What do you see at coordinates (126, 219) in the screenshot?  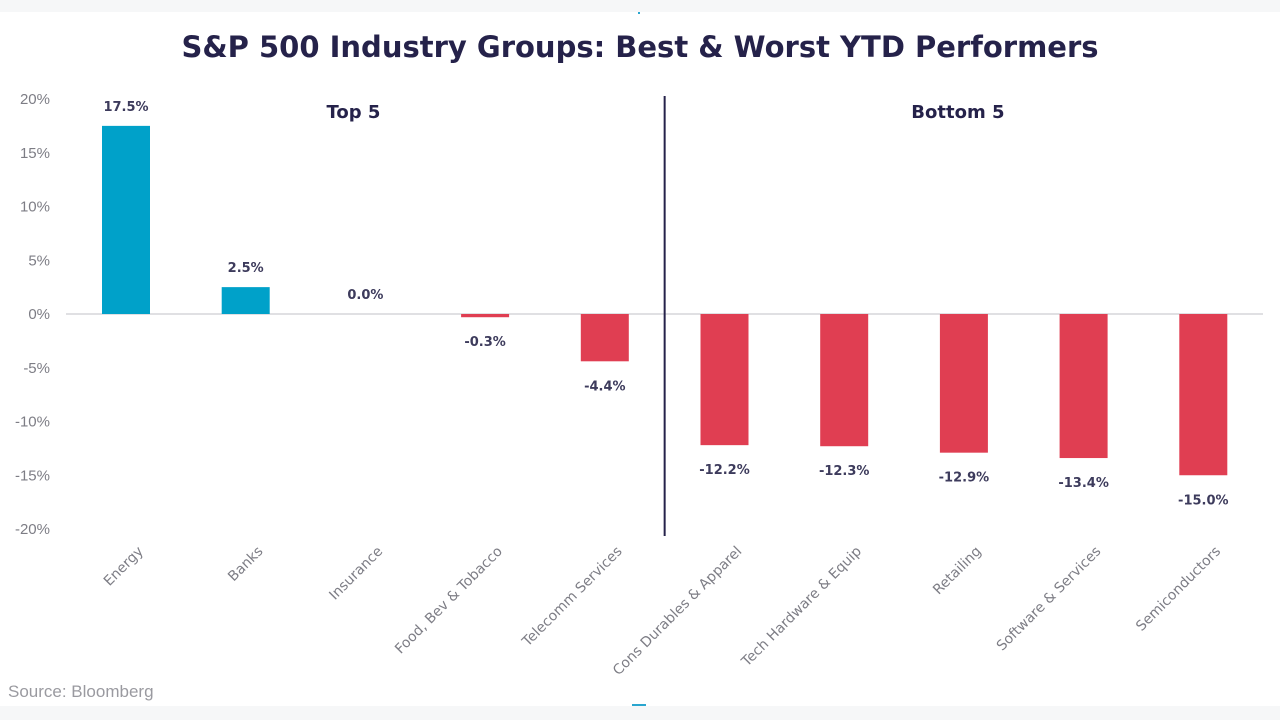 I see `bar-energy` at bounding box center [126, 219].